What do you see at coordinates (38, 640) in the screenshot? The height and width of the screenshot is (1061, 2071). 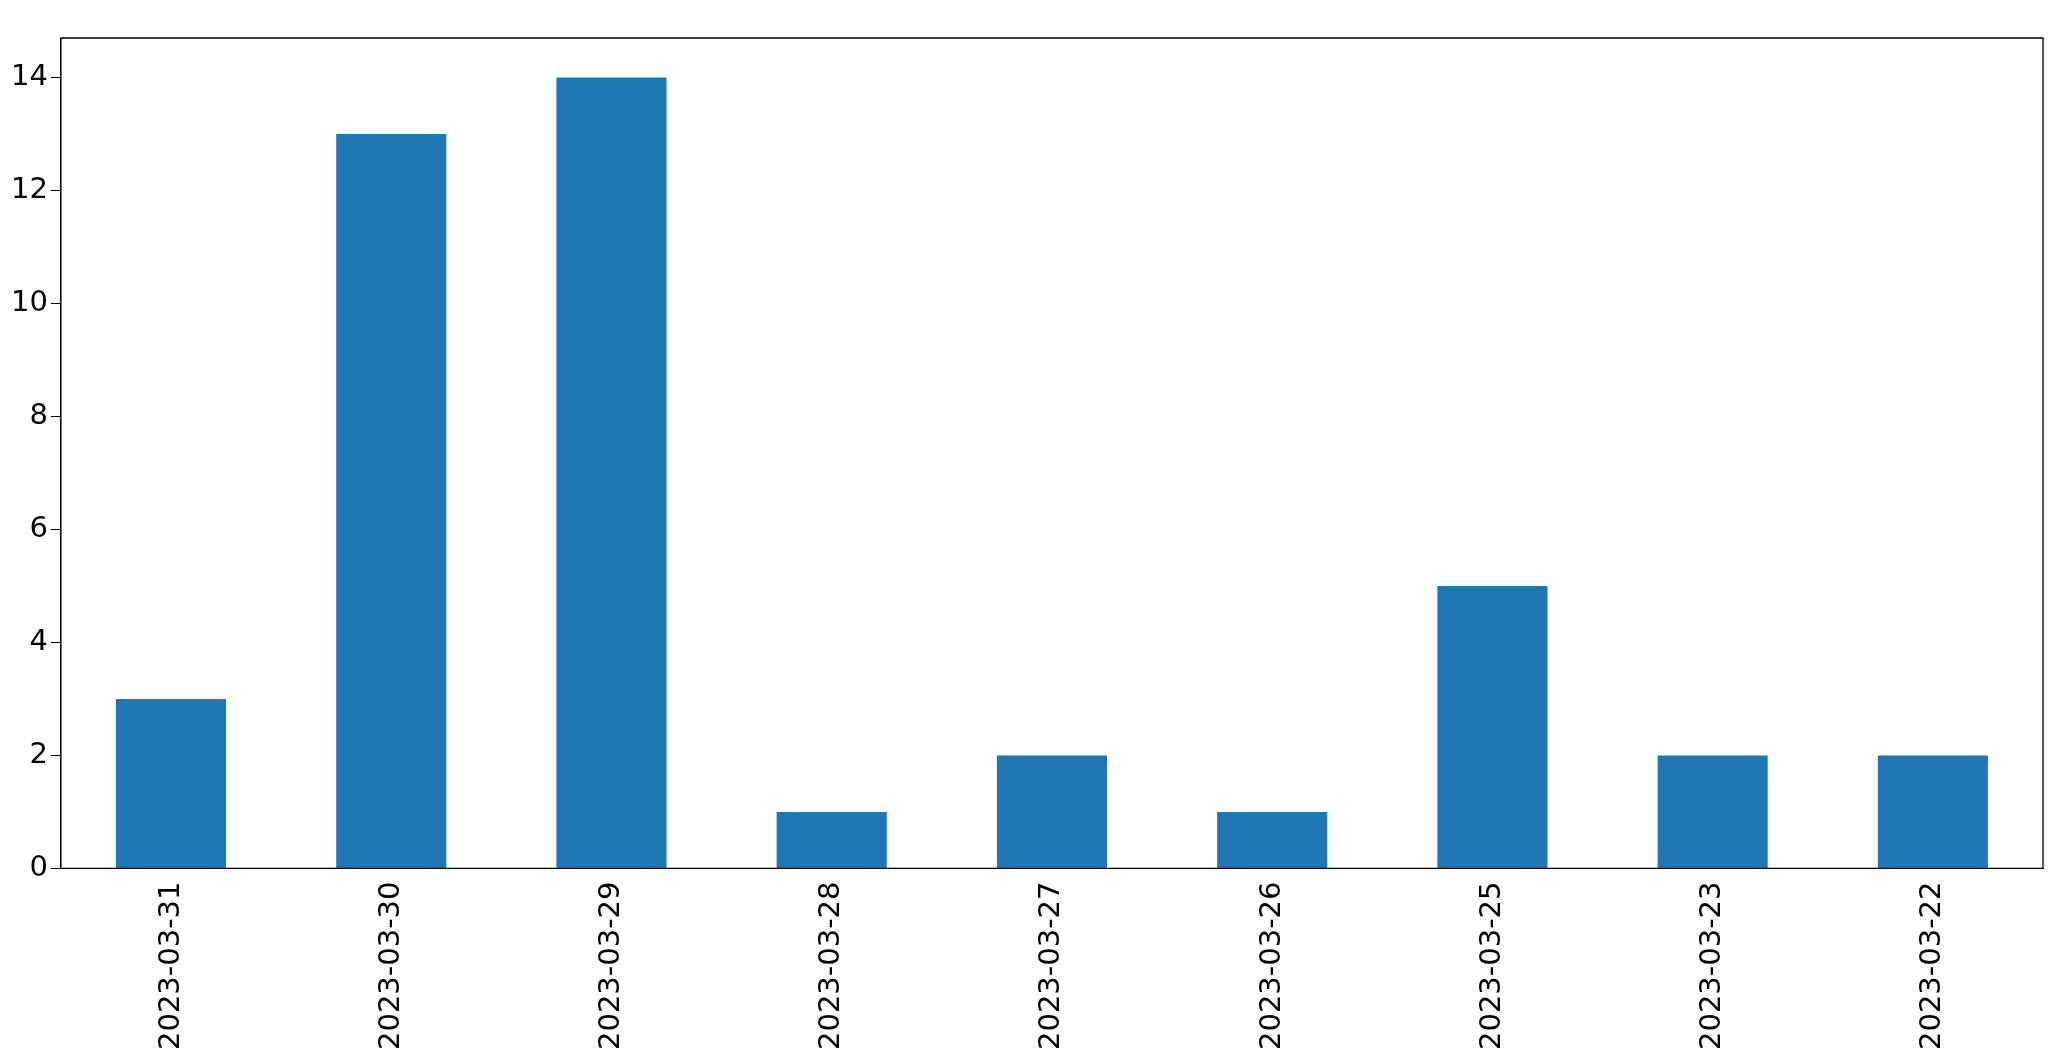 I see `y-tick-label: 4` at bounding box center [38, 640].